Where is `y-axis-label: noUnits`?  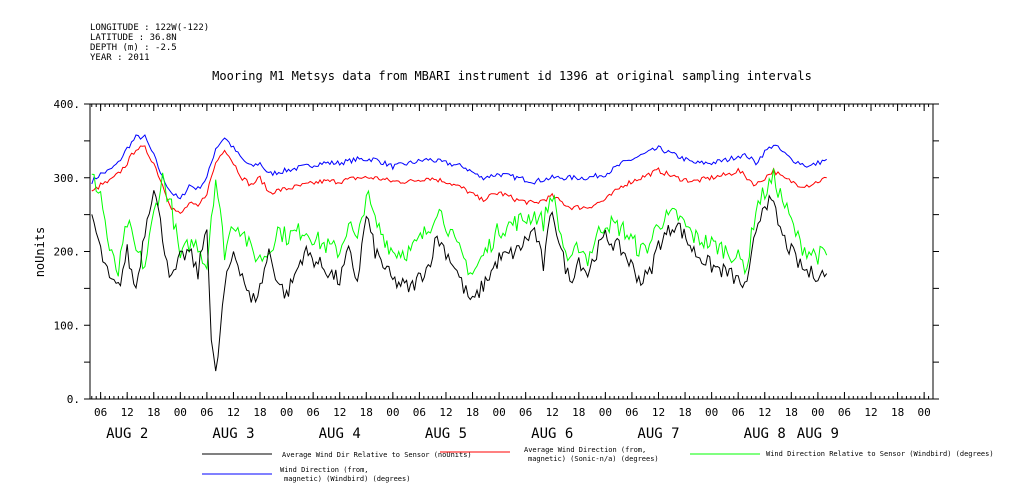
y-axis-label: noUnits is located at coordinates (40, 252).